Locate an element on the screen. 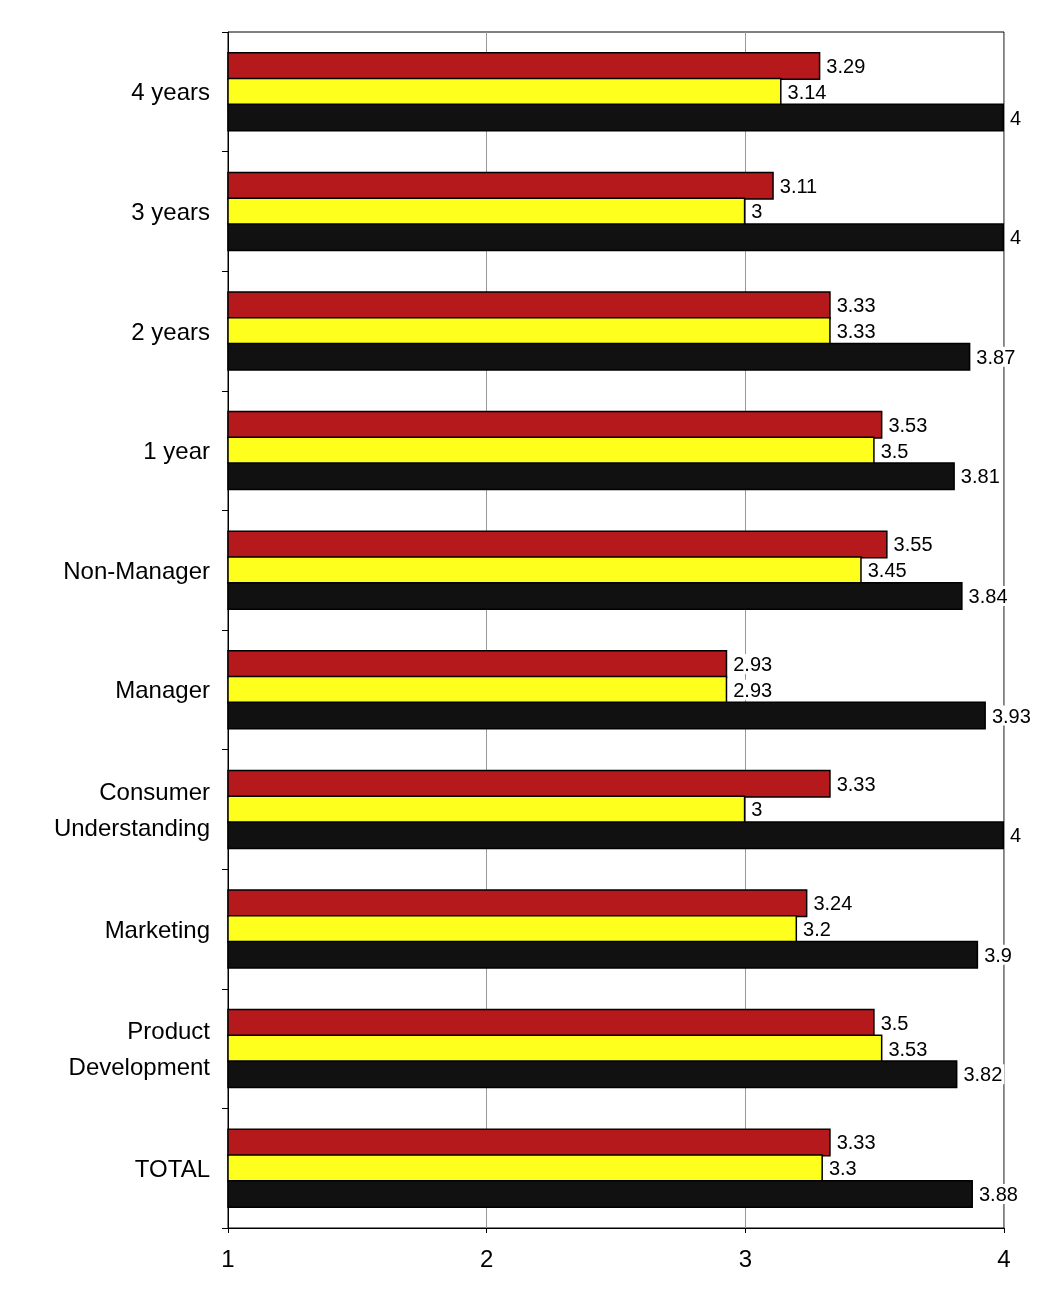 The width and height of the screenshot is (1062, 1314). y-tick-label: 2 years is located at coordinates (170, 331).